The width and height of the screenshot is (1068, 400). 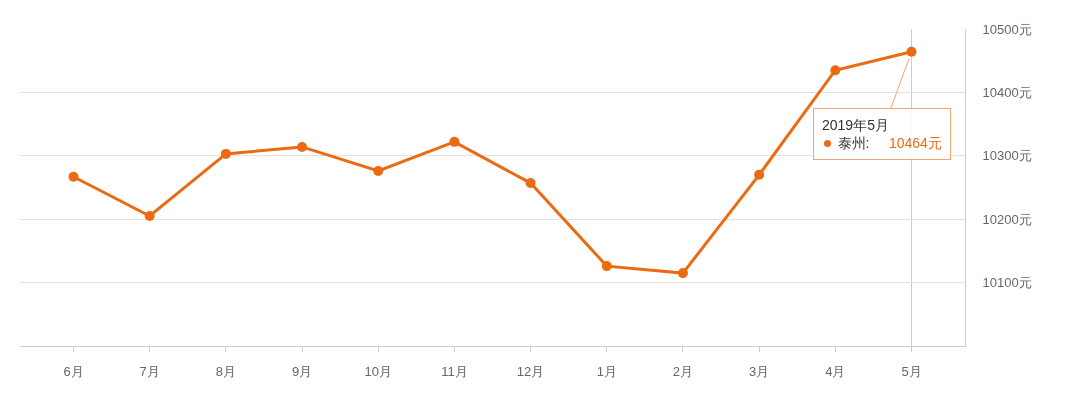 What do you see at coordinates (759, 371) in the screenshot?
I see `x-tick-label: 3月` at bounding box center [759, 371].